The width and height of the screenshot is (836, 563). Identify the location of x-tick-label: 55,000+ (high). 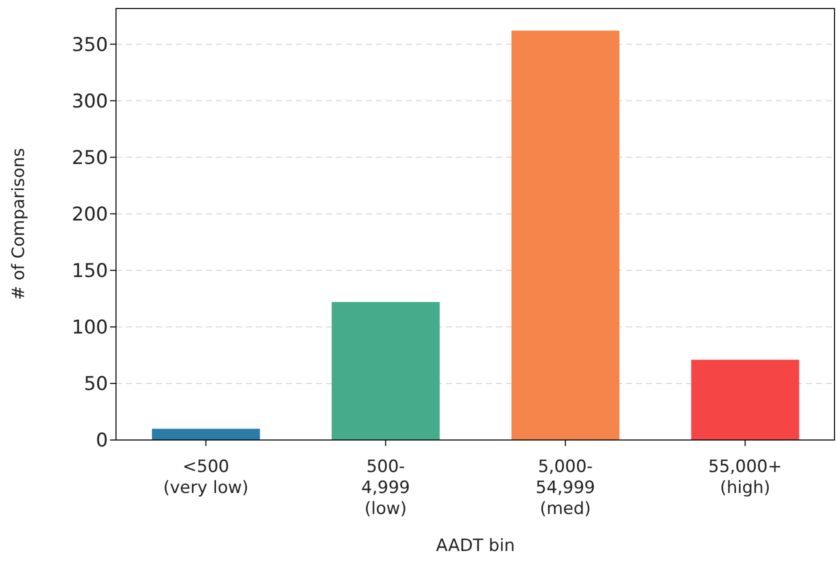
(745, 477).